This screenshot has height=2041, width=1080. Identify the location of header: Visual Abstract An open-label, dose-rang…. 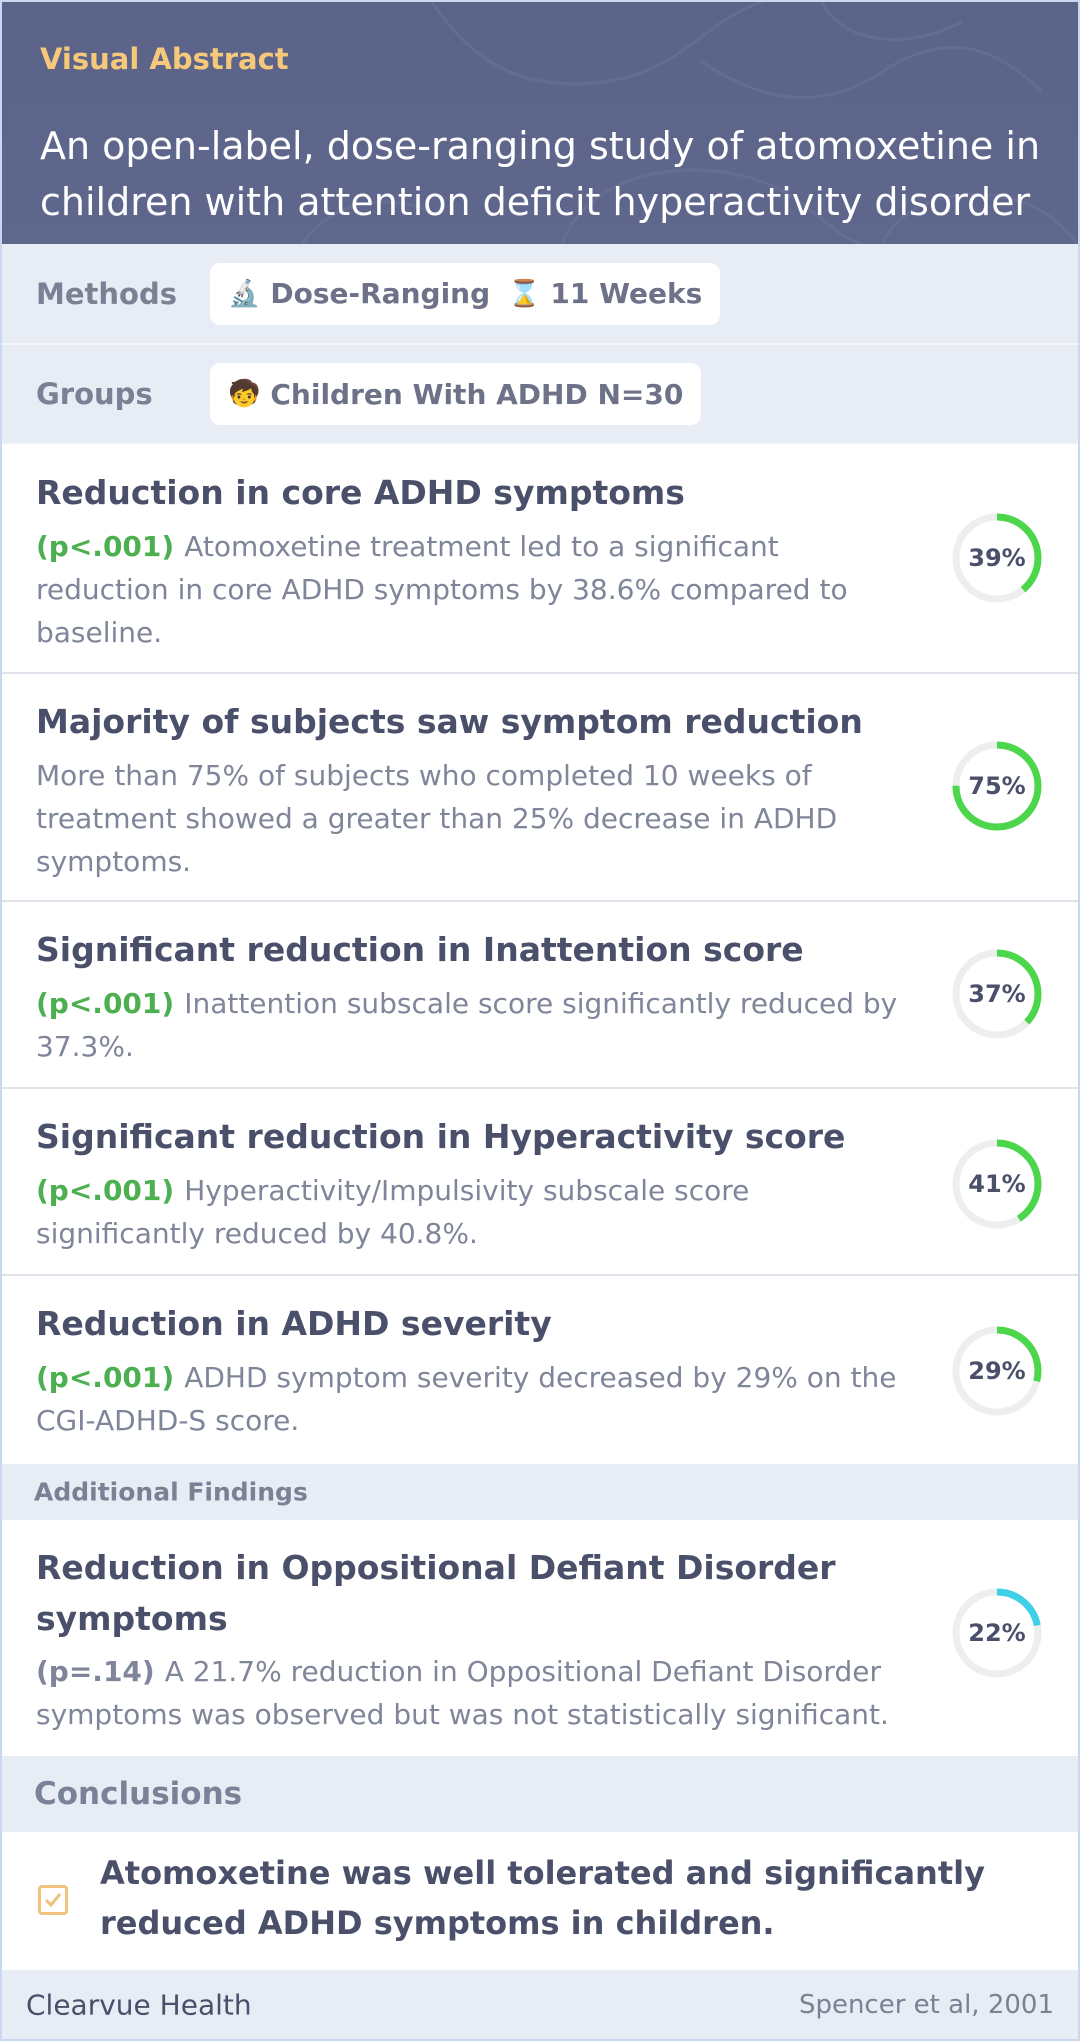
(540, 123).